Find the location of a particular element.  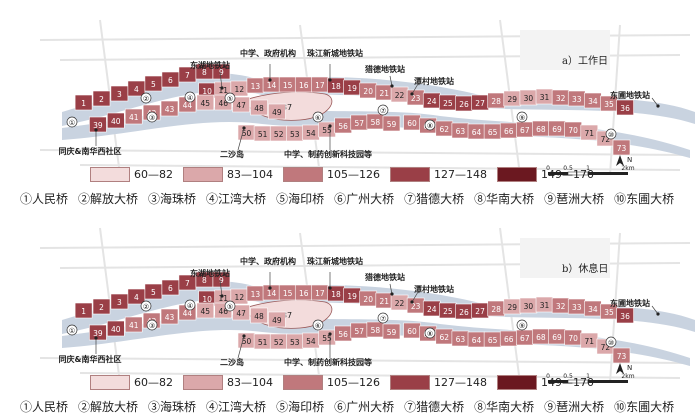

legend-label: 83—104 is located at coordinates (250, 382).